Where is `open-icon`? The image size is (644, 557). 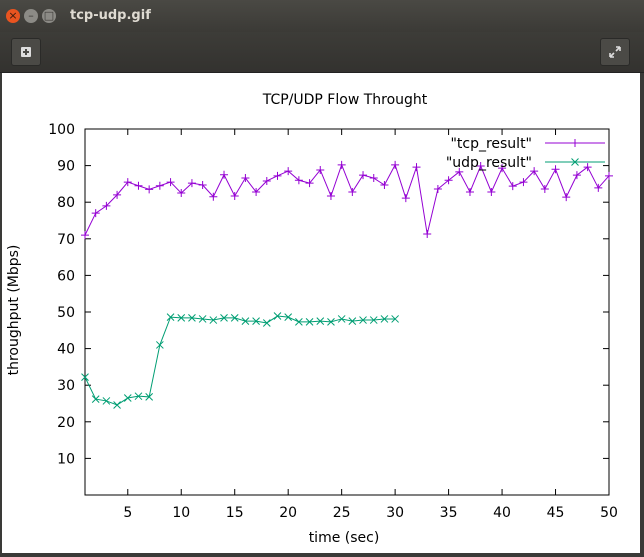
open-icon is located at coordinates (26, 52).